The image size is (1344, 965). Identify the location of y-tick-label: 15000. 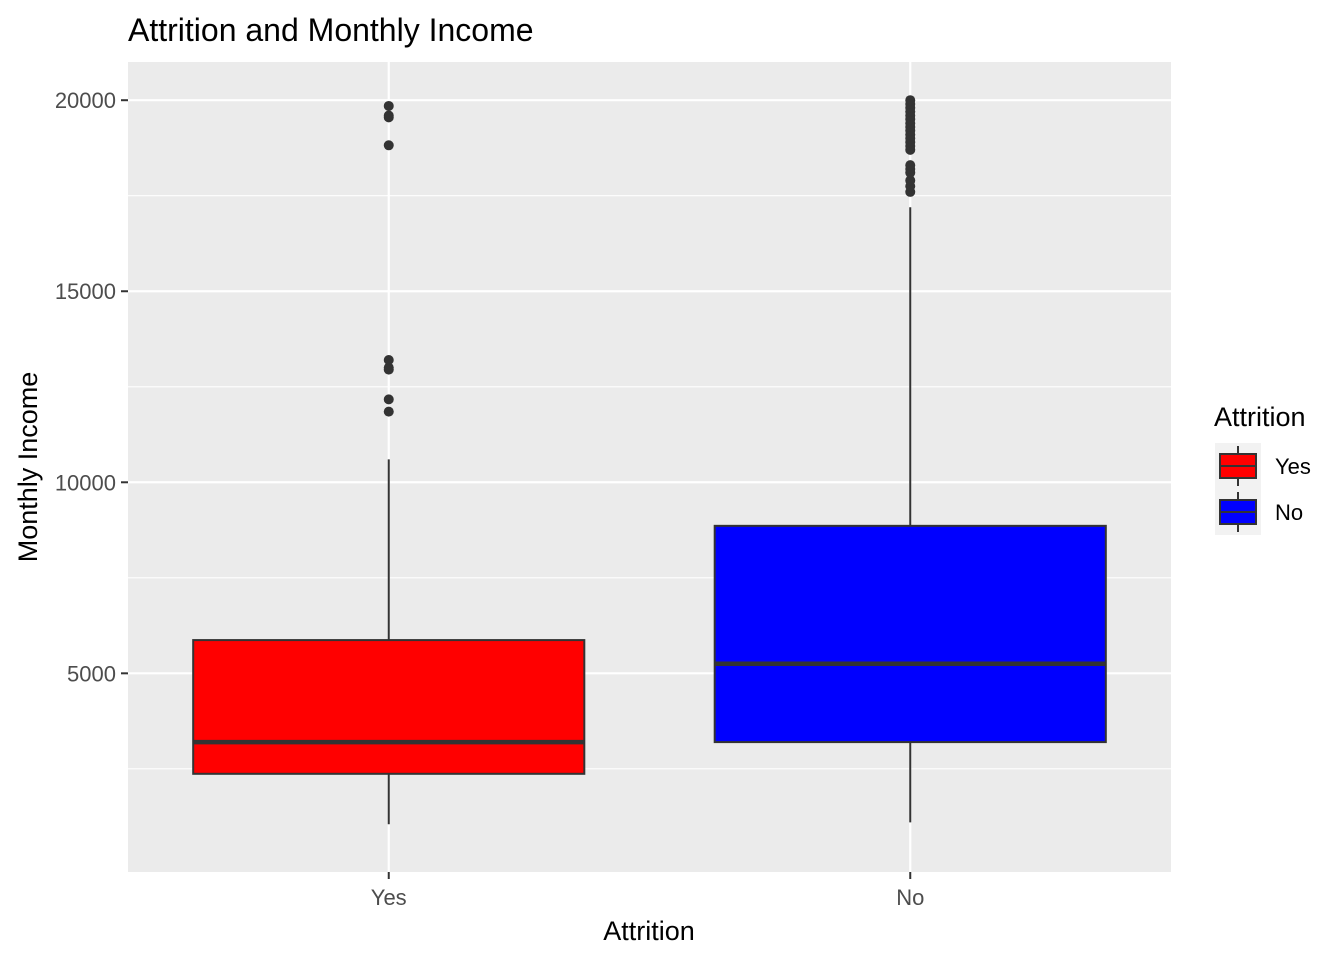
(85, 291).